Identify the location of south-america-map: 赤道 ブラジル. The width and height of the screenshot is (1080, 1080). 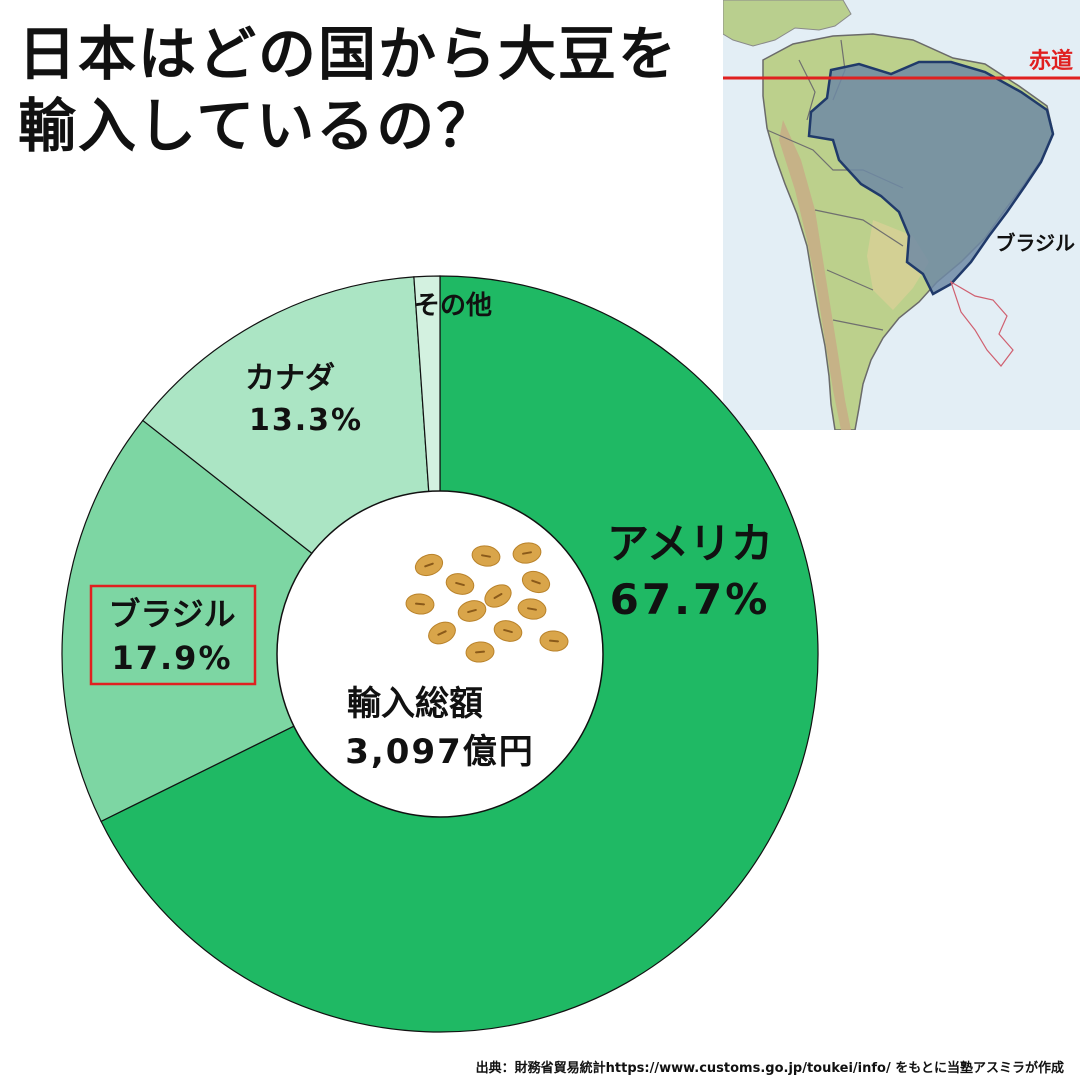
(901, 215).